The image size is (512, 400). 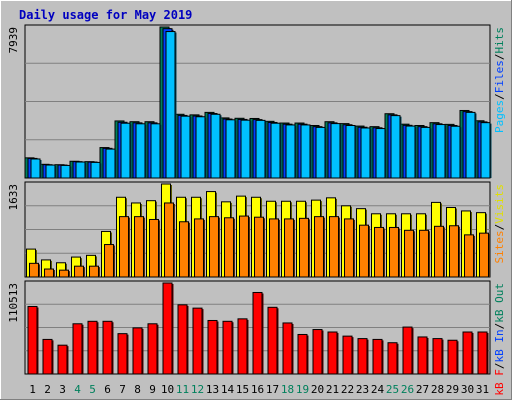 What do you see at coordinates (499, 76) in the screenshot?
I see `legend-entry: Files` at bounding box center [499, 76].